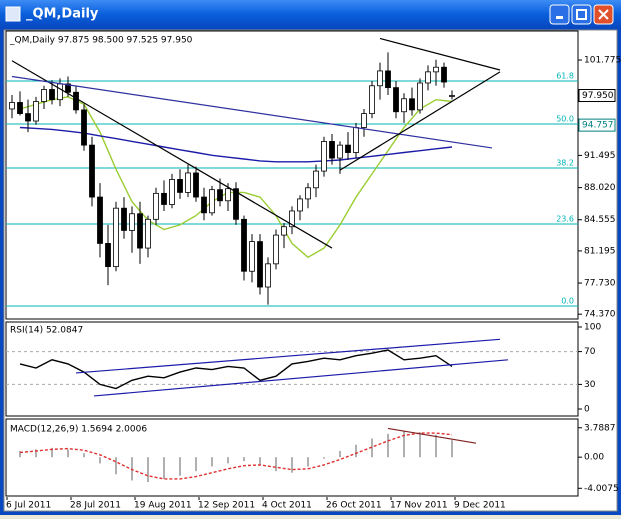 The image size is (621, 519). Describe the element at coordinates (559, 17) in the screenshot. I see `minimize-icon` at that location.